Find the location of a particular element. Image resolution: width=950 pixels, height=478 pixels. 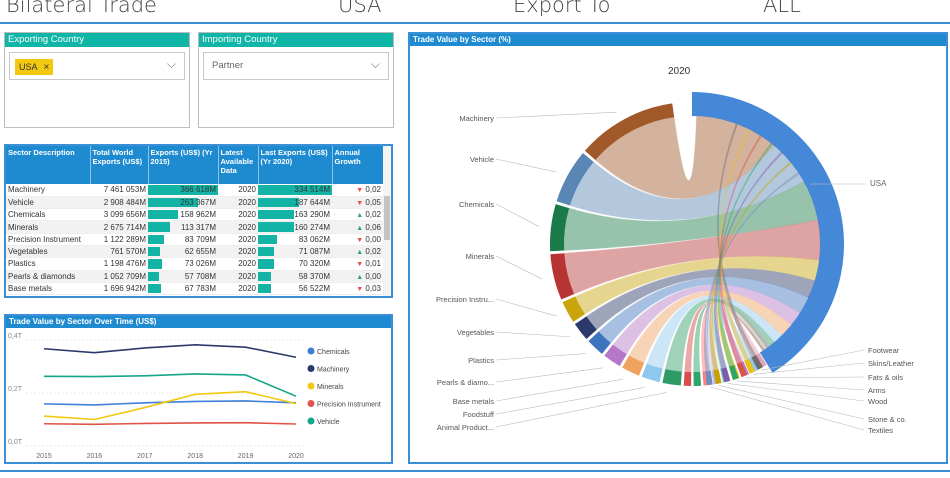

annual-growth-cell: ▼ 0,02 is located at coordinates (357, 190).